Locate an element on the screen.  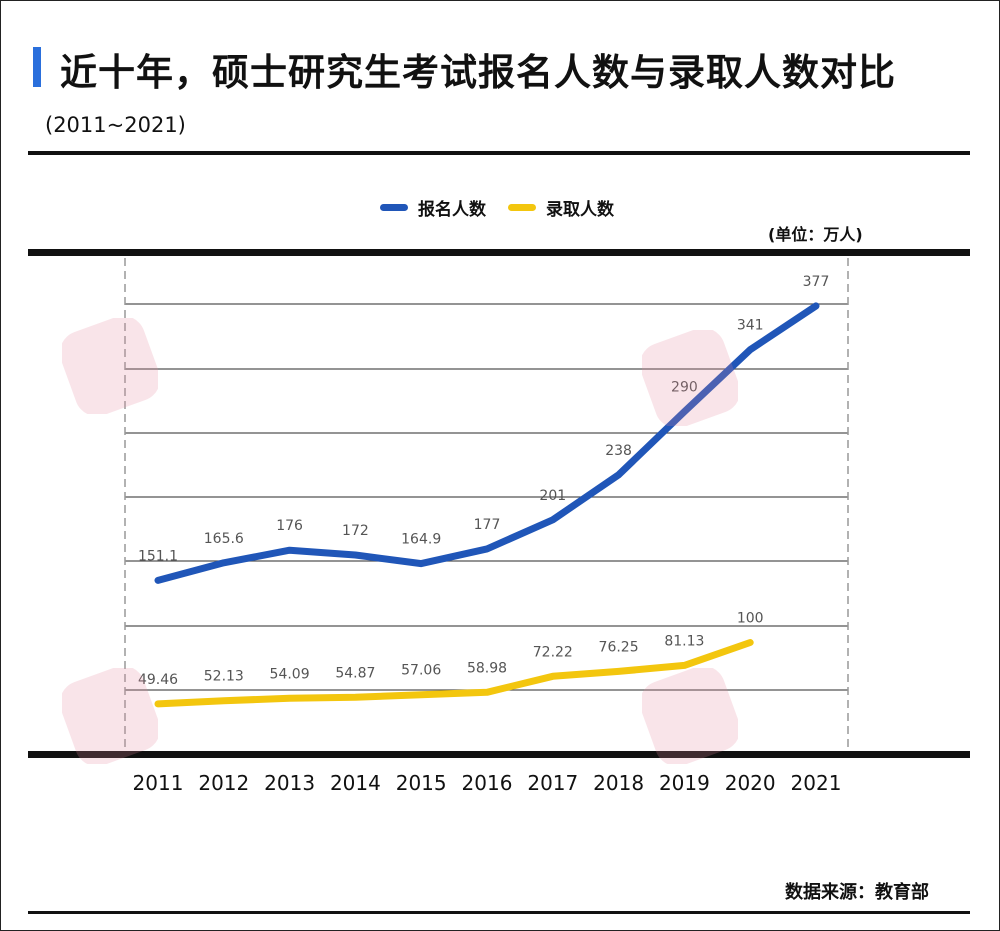
data-label: 151.1 is located at coordinates (158, 556).